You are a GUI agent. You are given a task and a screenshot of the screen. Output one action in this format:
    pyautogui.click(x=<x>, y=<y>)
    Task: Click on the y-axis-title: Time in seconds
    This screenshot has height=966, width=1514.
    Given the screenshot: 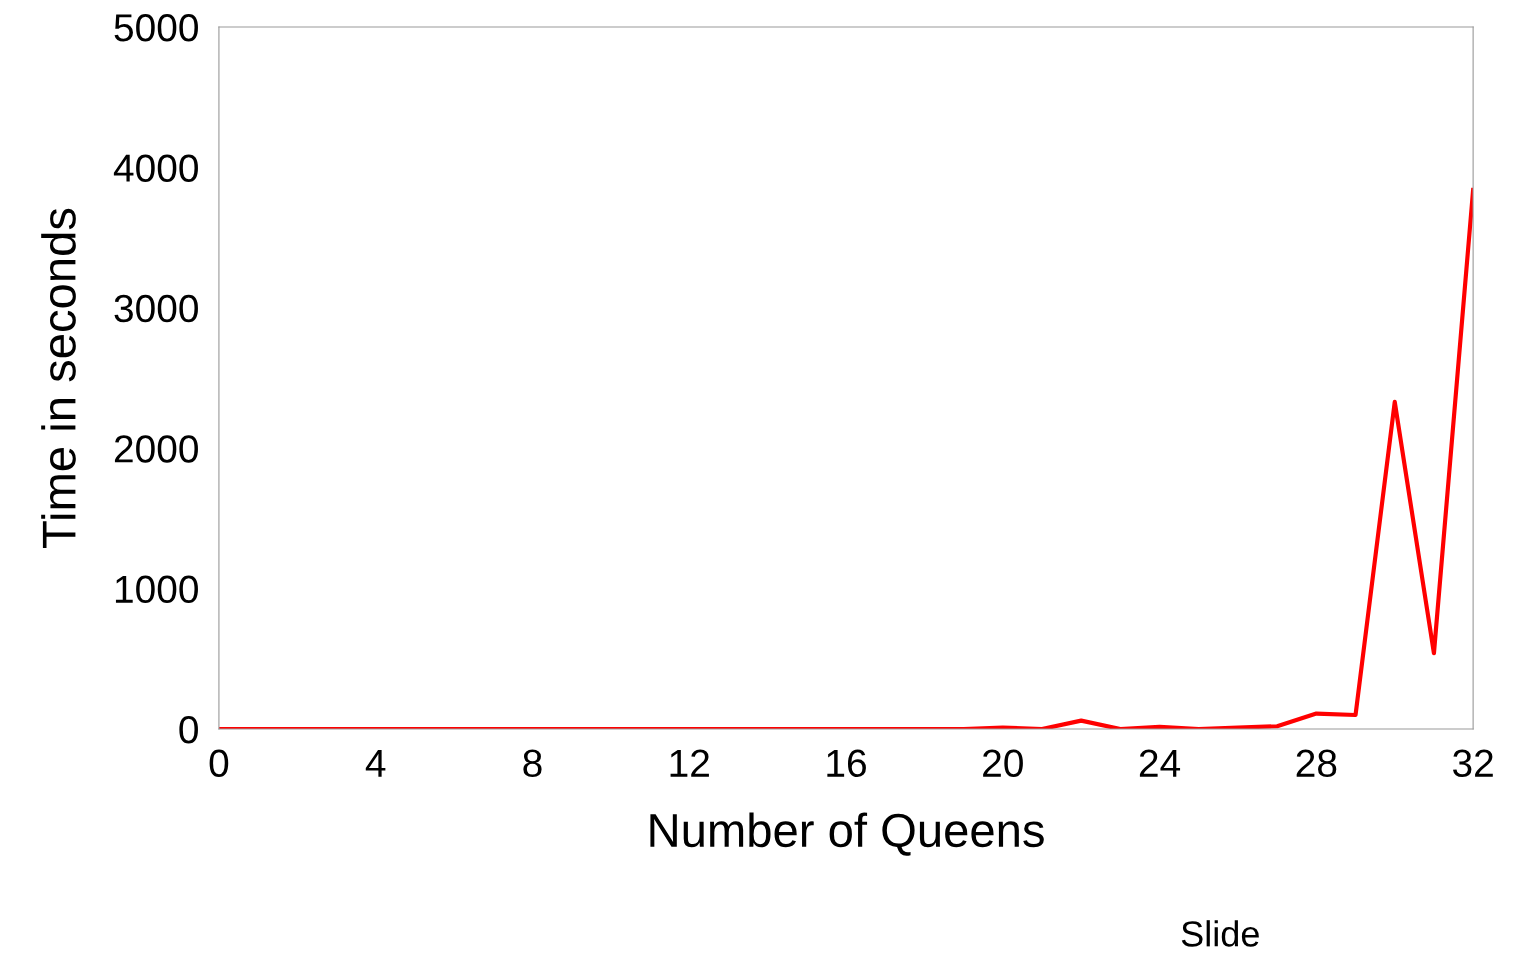 What is the action you would take?
    pyautogui.click(x=58, y=378)
    